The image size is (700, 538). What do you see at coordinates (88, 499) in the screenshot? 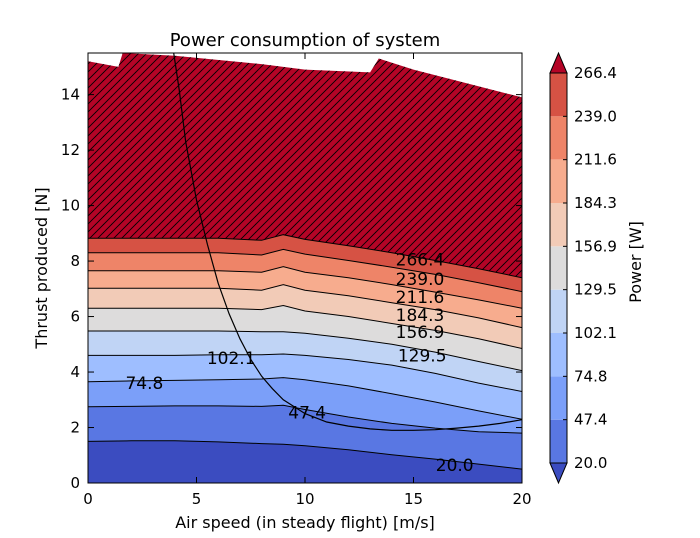
I see `x-tick-label: 0` at bounding box center [88, 499].